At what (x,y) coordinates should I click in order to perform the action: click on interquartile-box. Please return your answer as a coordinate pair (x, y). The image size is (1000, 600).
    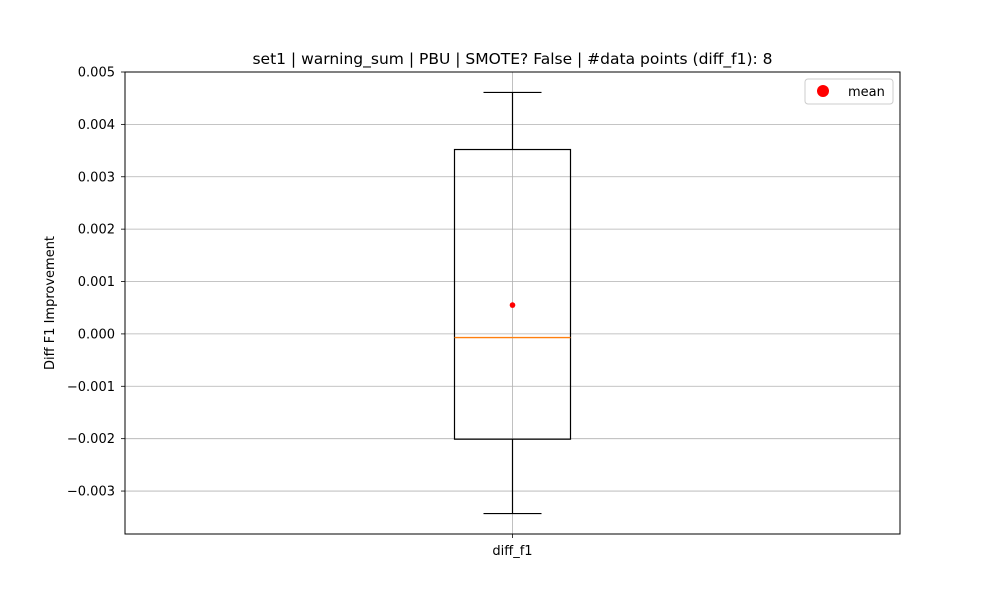
    Looking at the image, I should click on (512, 294).